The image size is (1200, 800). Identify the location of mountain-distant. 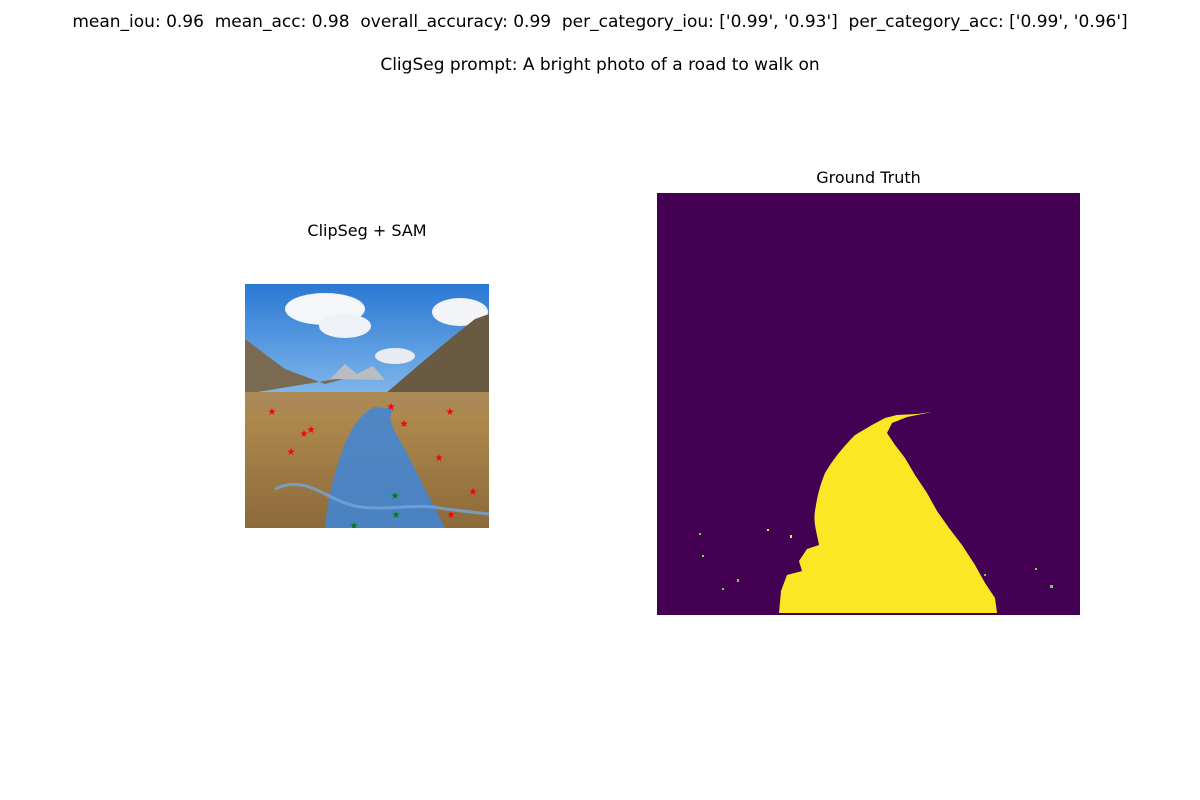
(357, 372).